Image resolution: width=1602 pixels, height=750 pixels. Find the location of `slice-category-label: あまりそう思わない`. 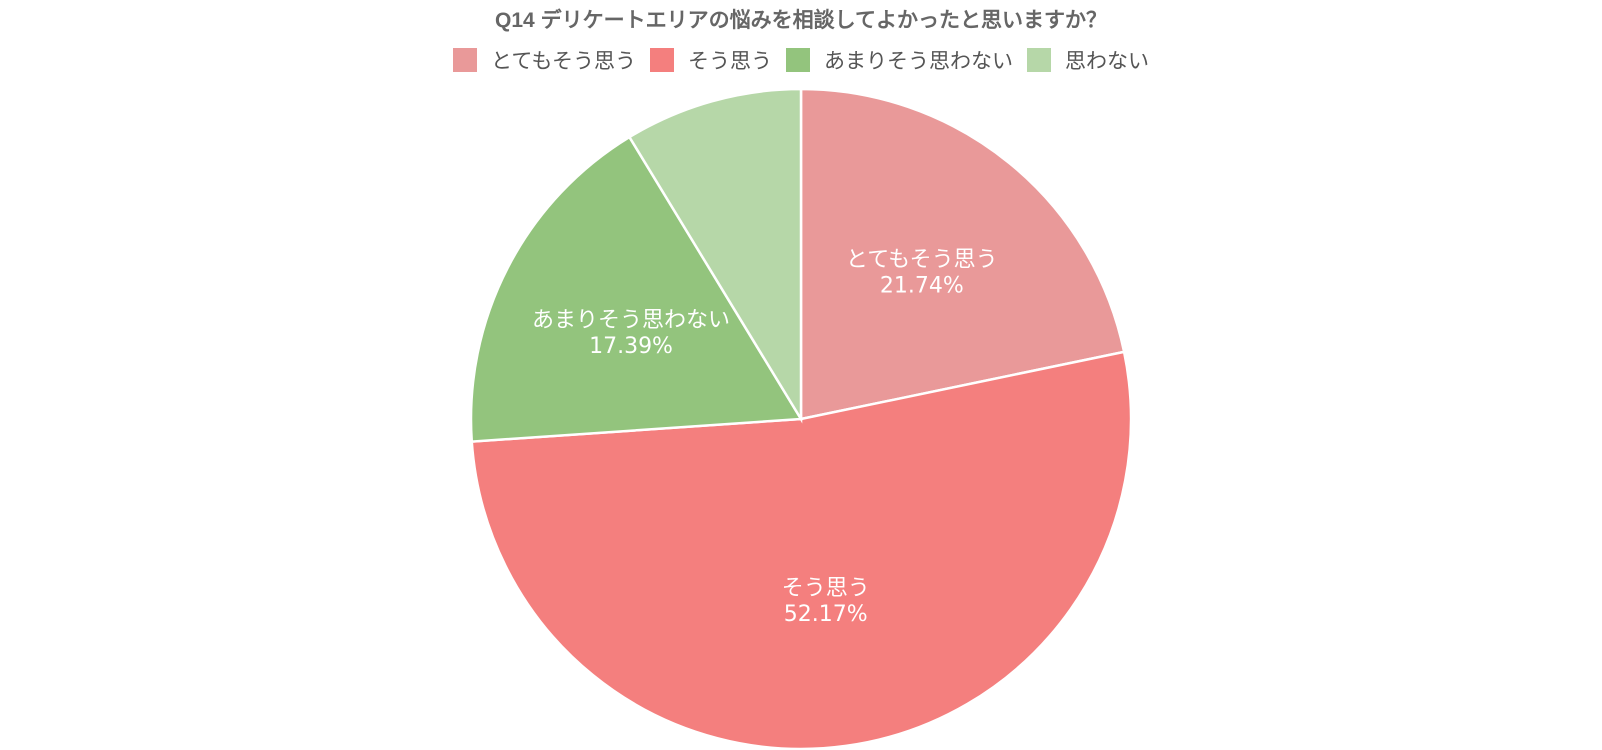

slice-category-label: あまりそう思わない is located at coordinates (631, 320).